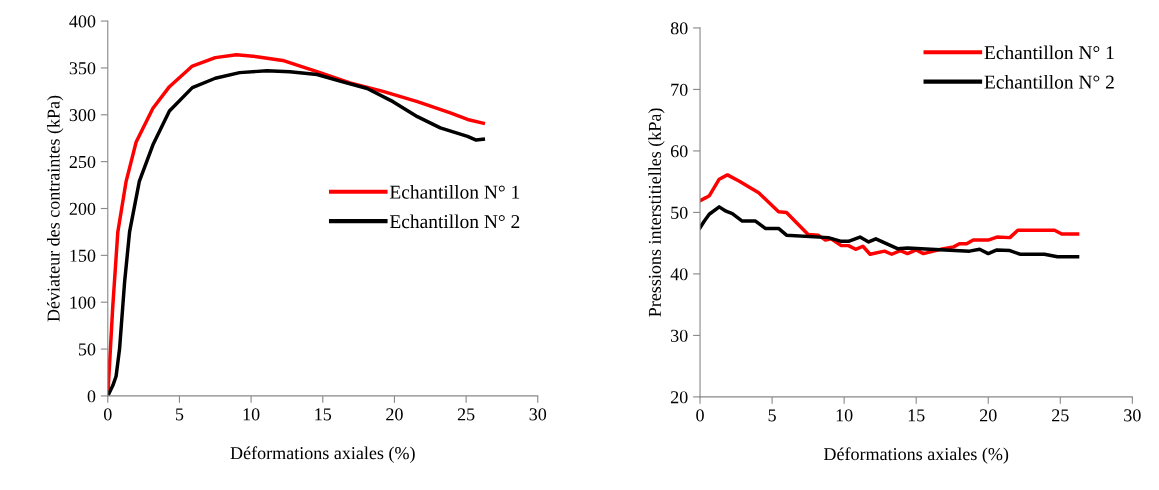 This screenshot has height=490, width=1159. I want to click on y-tick-label: 100, so click(83, 302).